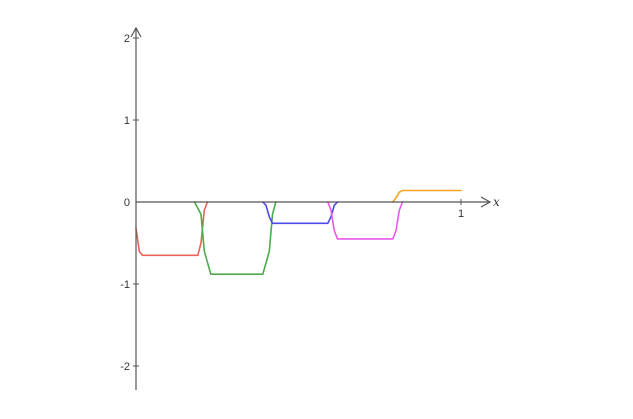 This screenshot has height=419, width=633. Describe the element at coordinates (127, 121) in the screenshot. I see `y-tick-label: 1` at that location.